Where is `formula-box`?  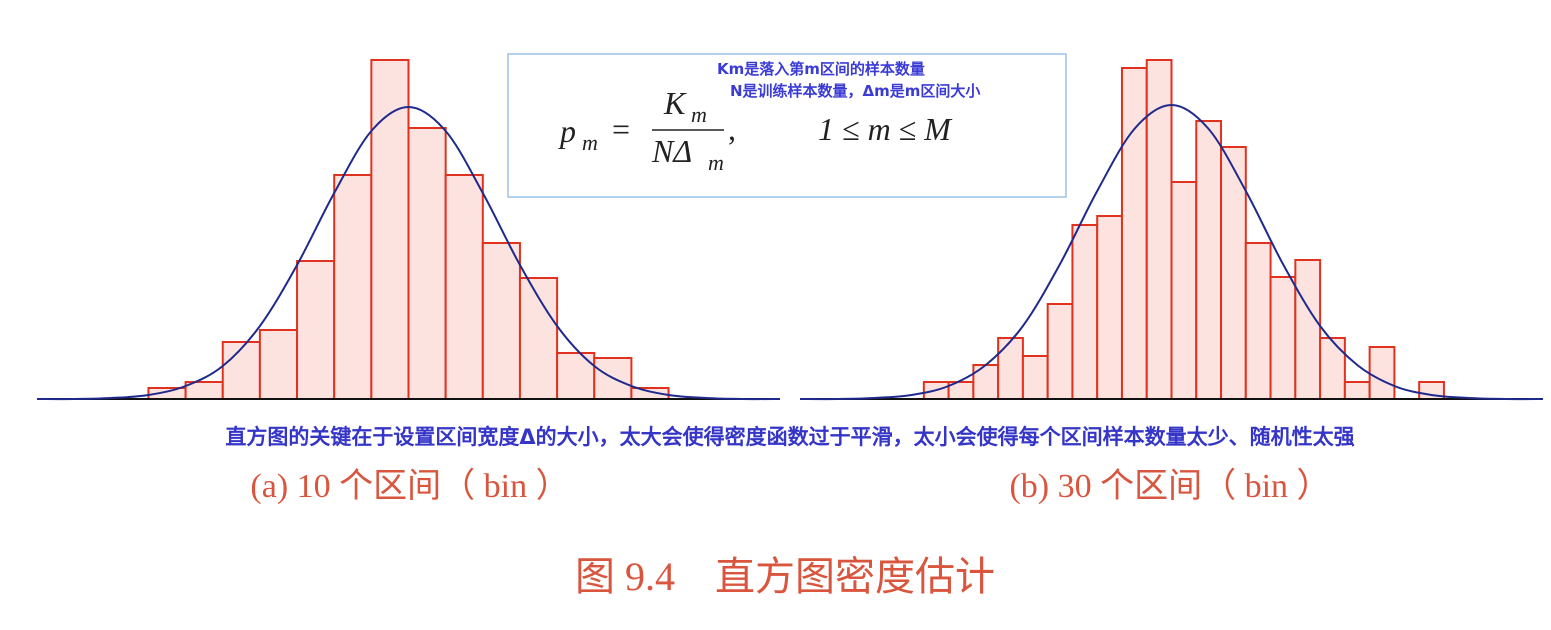 formula-box is located at coordinates (787, 125).